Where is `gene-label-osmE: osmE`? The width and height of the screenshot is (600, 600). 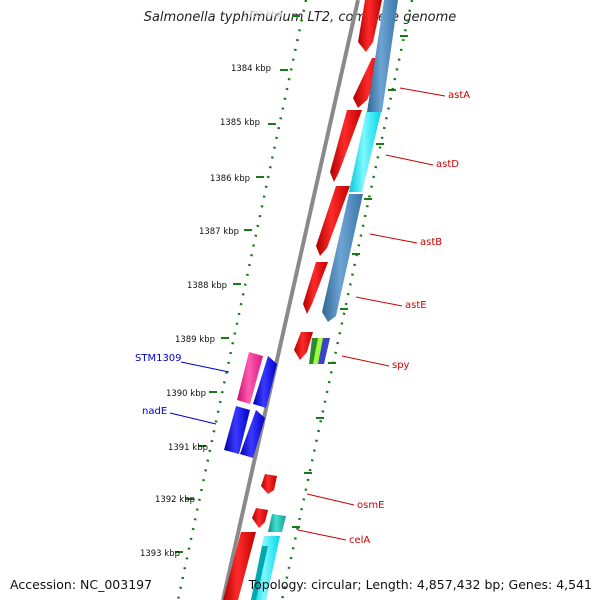
gene-label-osmE: osmE is located at coordinates (370, 505).